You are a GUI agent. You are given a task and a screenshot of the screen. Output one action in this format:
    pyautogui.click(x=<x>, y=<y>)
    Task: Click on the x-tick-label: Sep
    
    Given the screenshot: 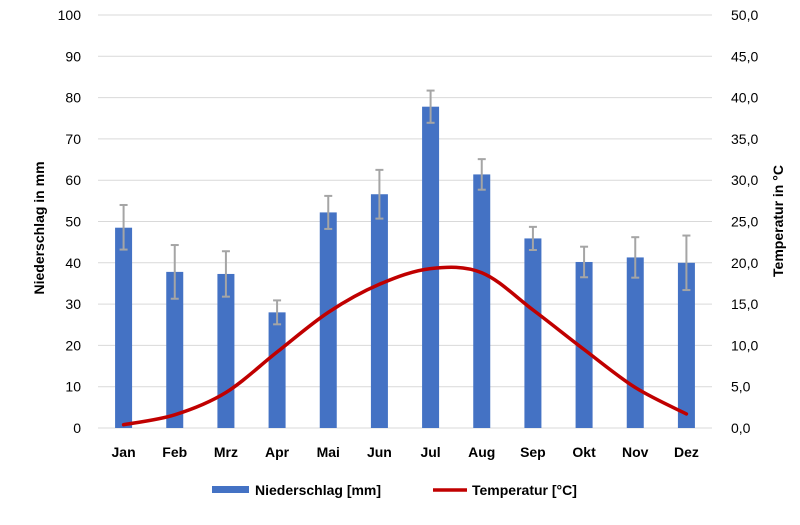 What is the action you would take?
    pyautogui.click(x=533, y=452)
    